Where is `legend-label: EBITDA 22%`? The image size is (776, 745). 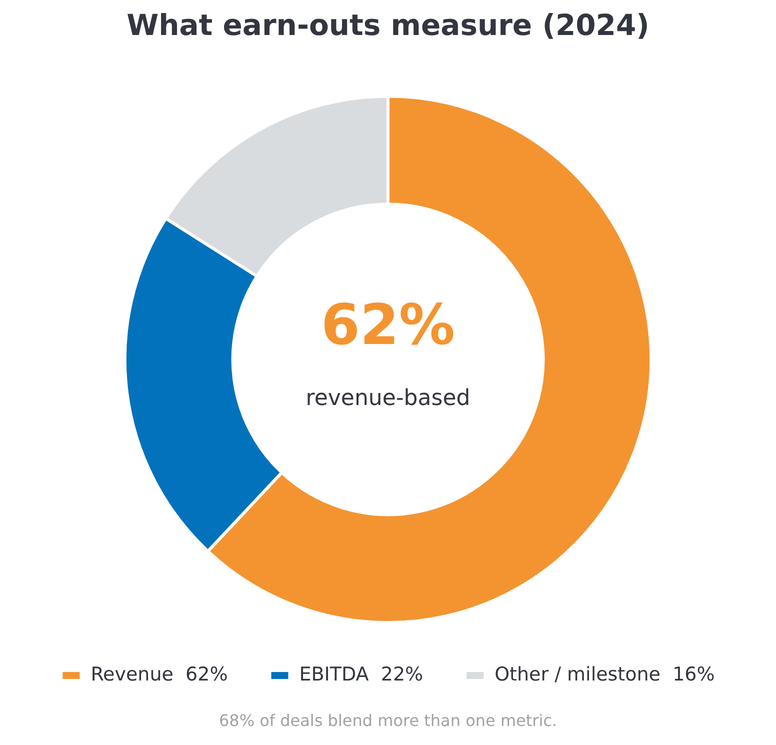 legend-label: EBITDA 22% is located at coordinates (361, 674).